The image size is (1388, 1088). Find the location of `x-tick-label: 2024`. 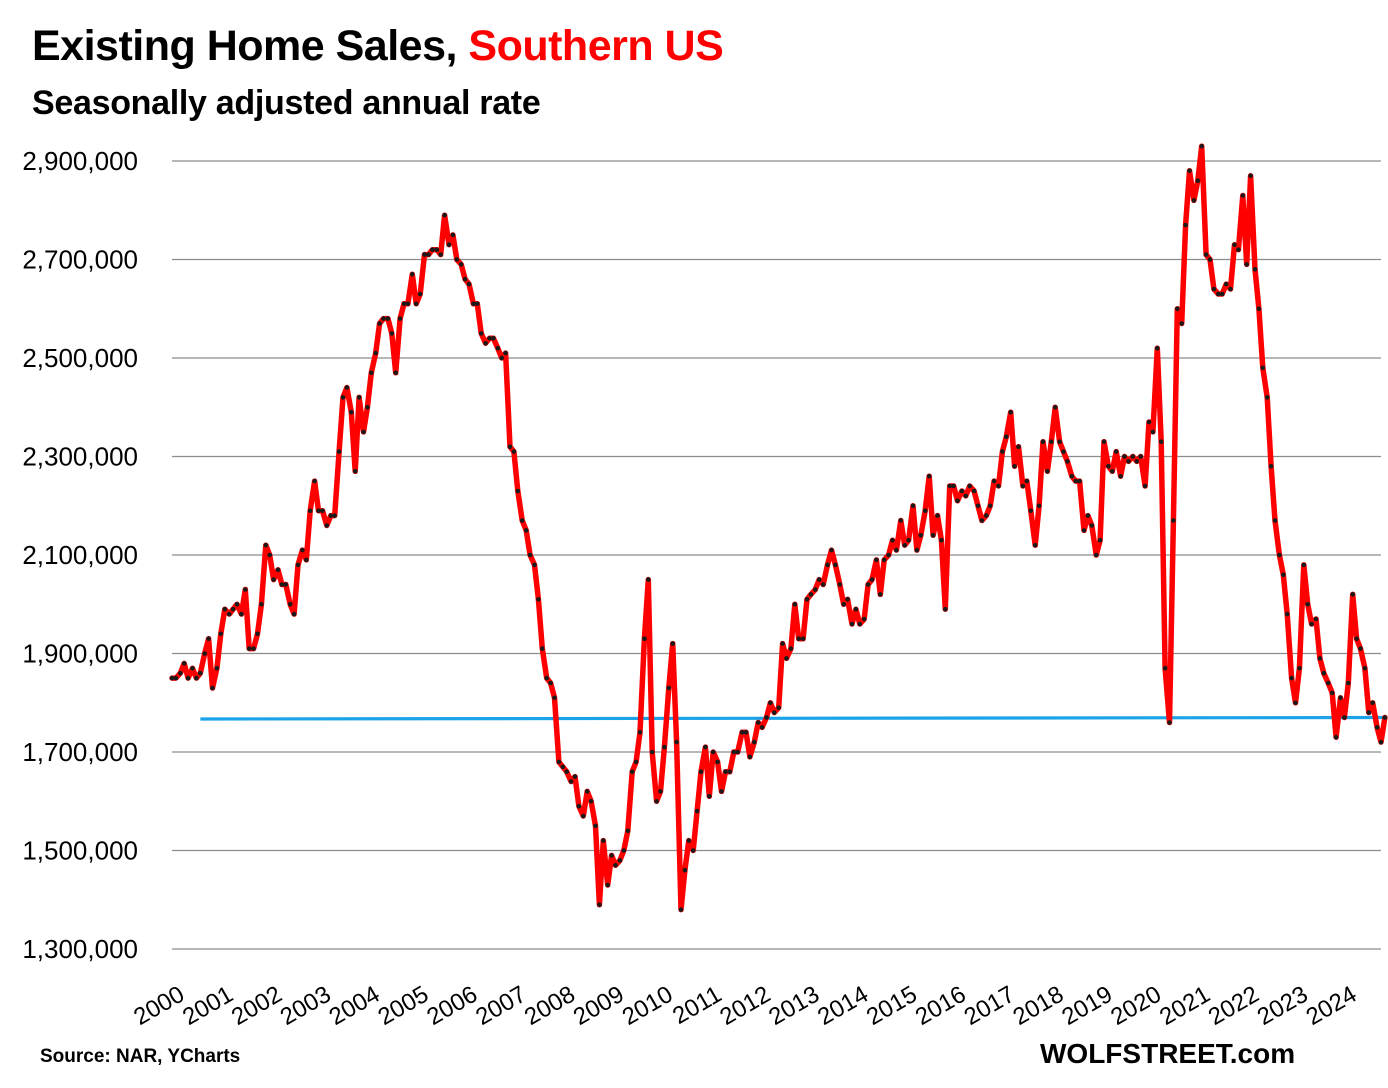

x-tick-label: 2024 is located at coordinates (1332, 1006).